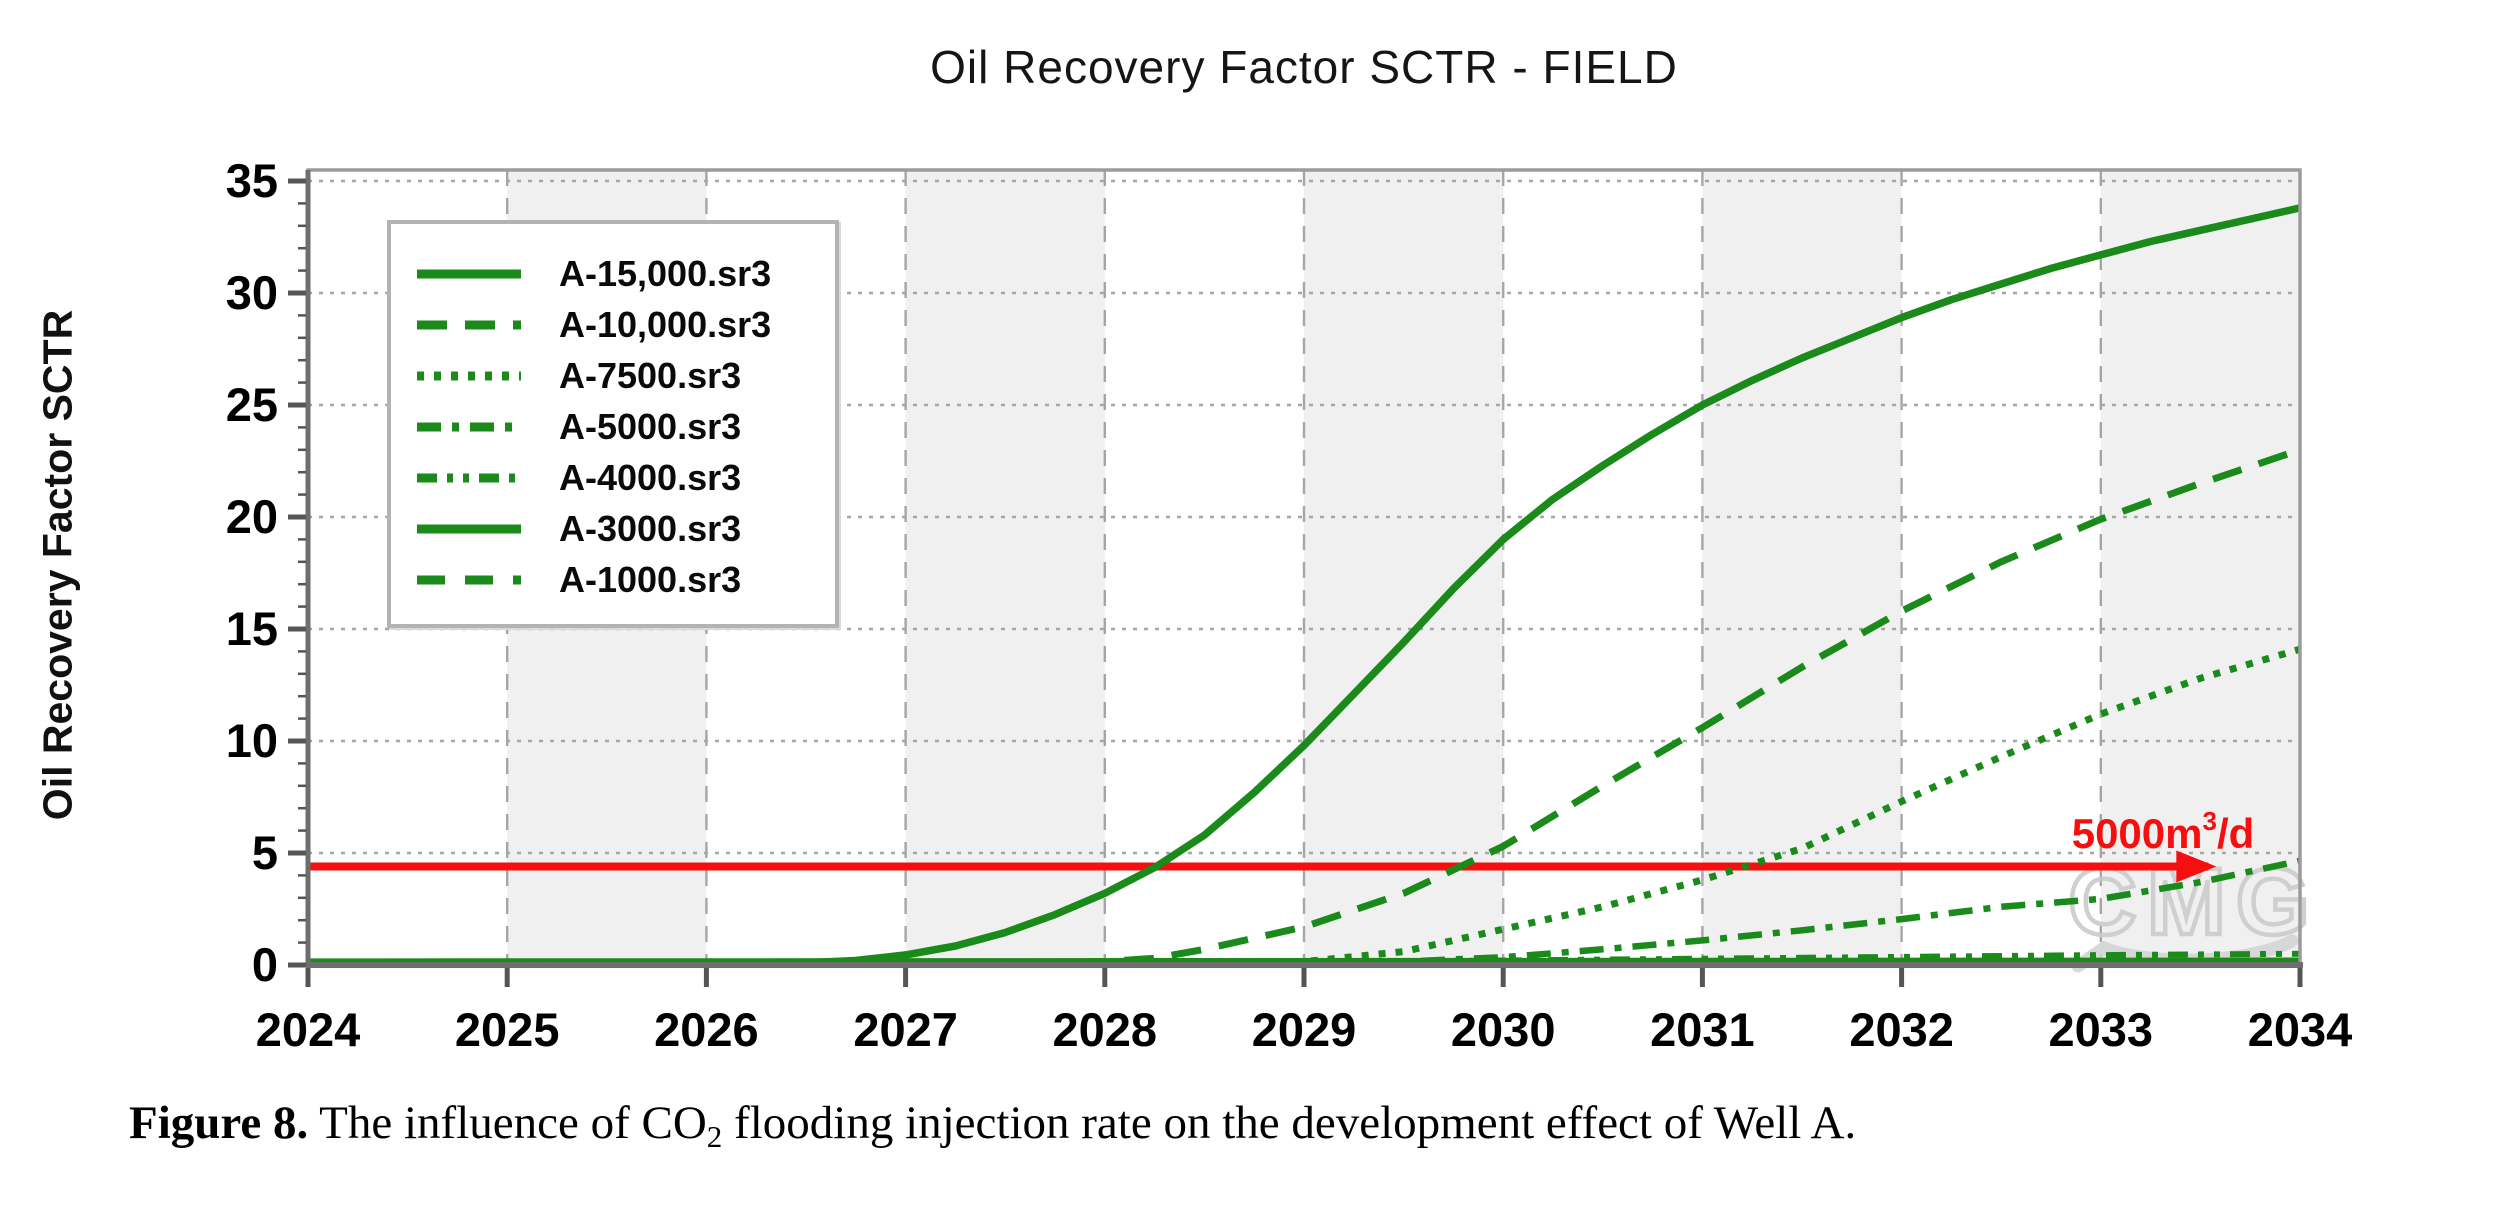 The width and height of the screenshot is (2513, 1214). Describe the element at coordinates (57, 565) in the screenshot. I see `y-axis-title: Oil Recovery Factor SCTR` at that location.